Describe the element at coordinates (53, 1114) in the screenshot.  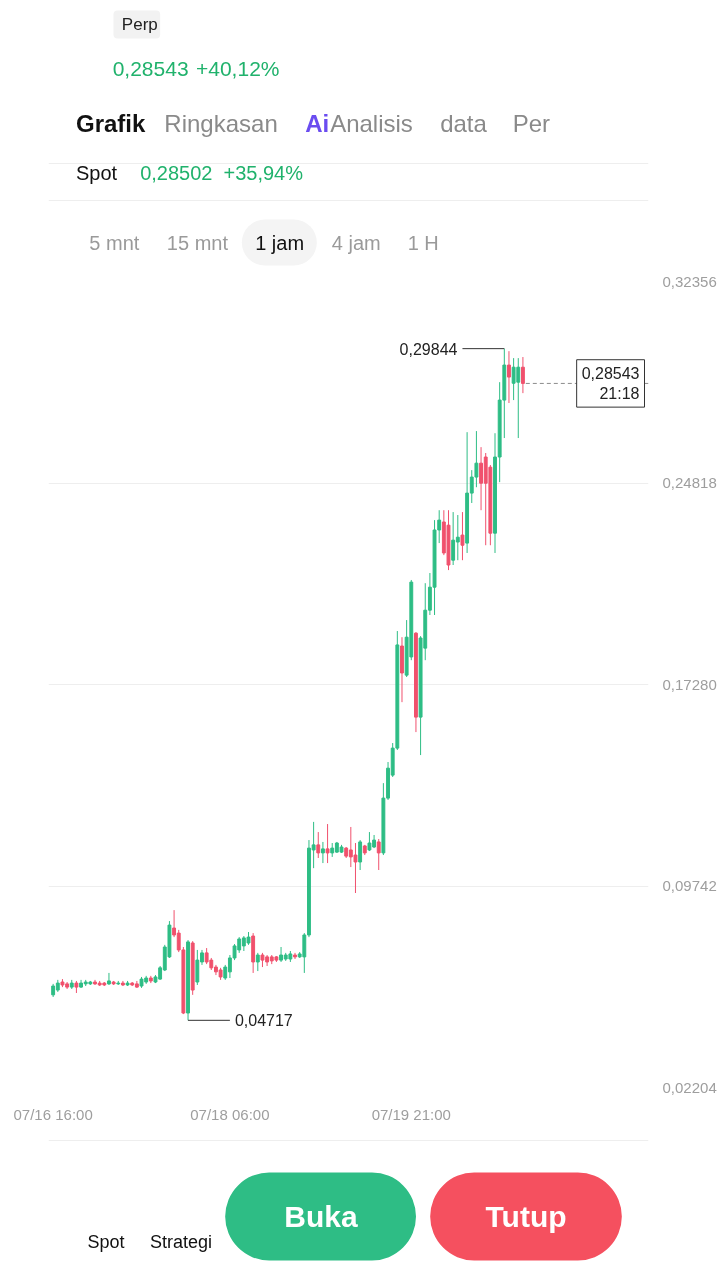
I see `x-tick-label: 07/16 16:00` at that location.